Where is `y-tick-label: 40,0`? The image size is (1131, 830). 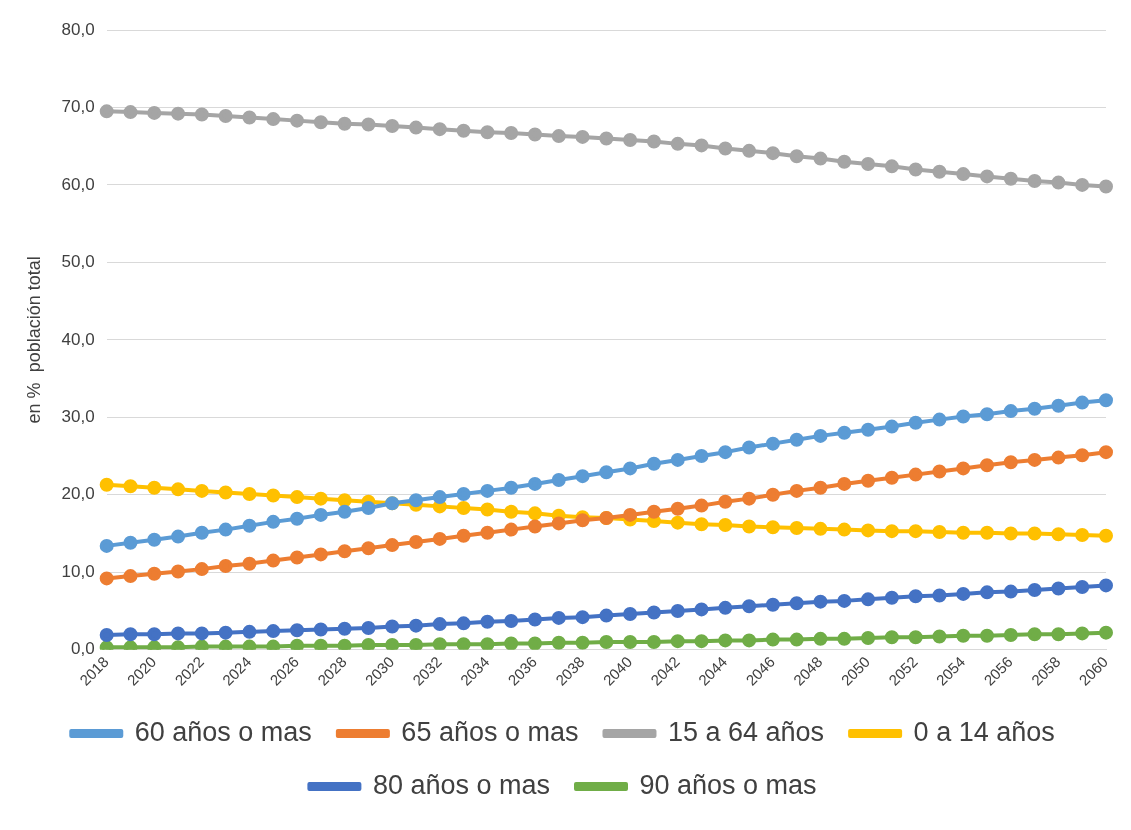
y-tick-label: 40,0 is located at coordinates (78, 339).